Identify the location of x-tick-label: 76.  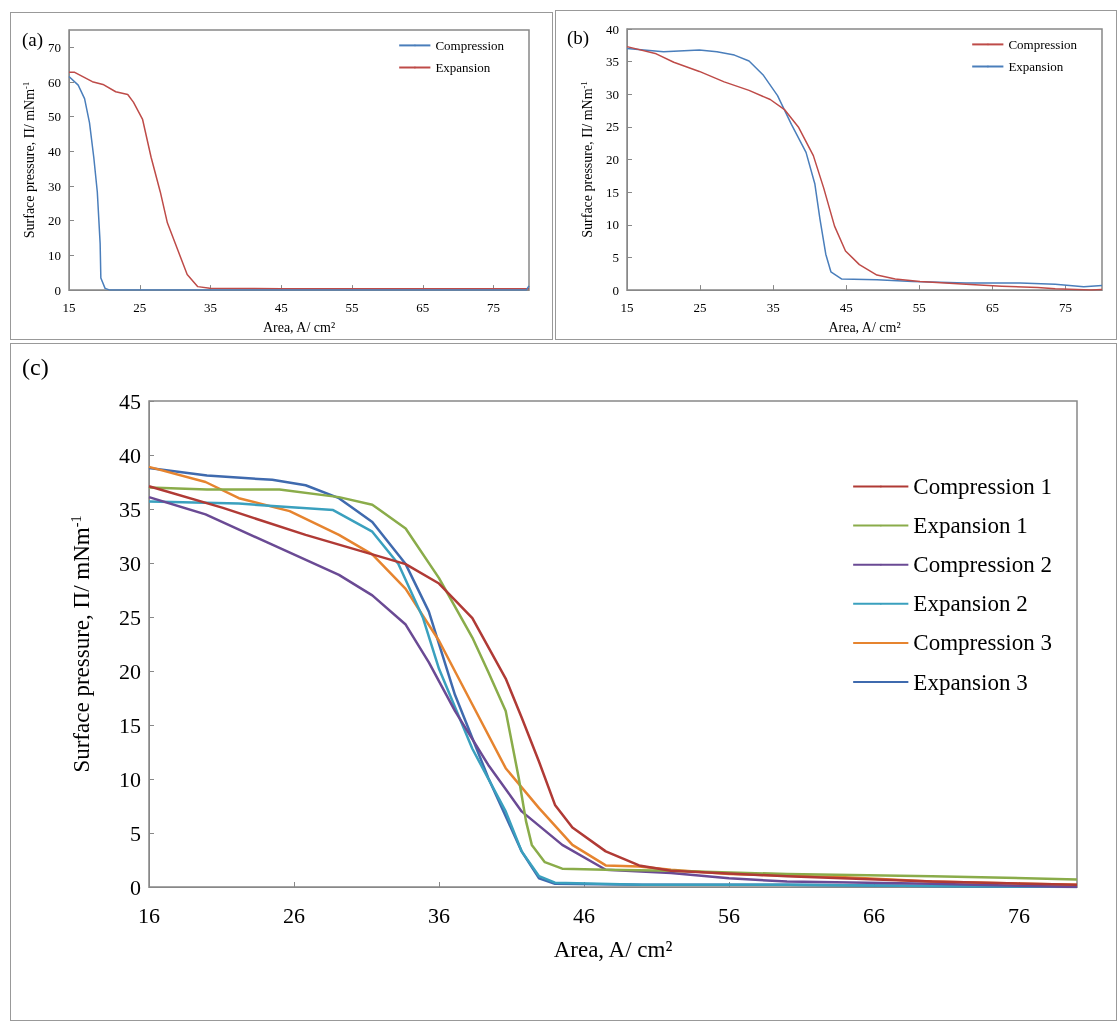
(1019, 916).